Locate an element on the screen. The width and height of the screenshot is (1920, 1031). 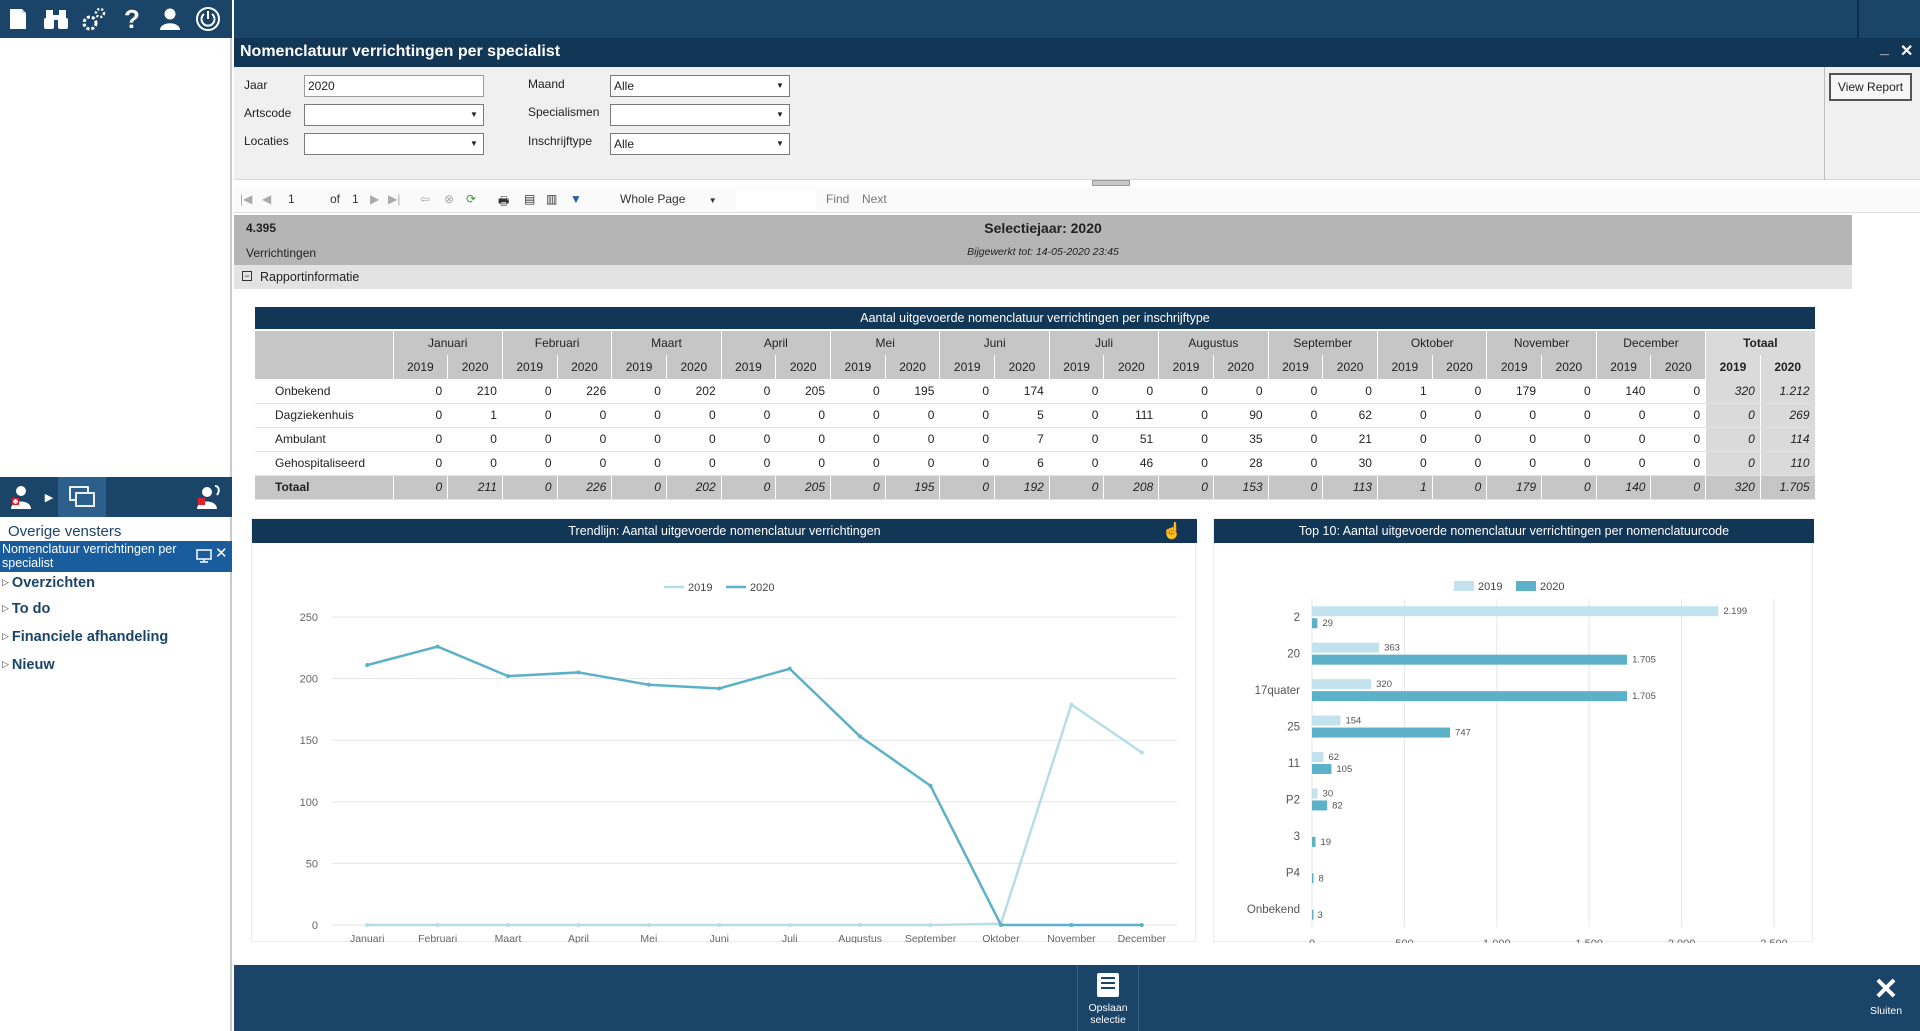
total-cell: 1.212 is located at coordinates (1788, 391).